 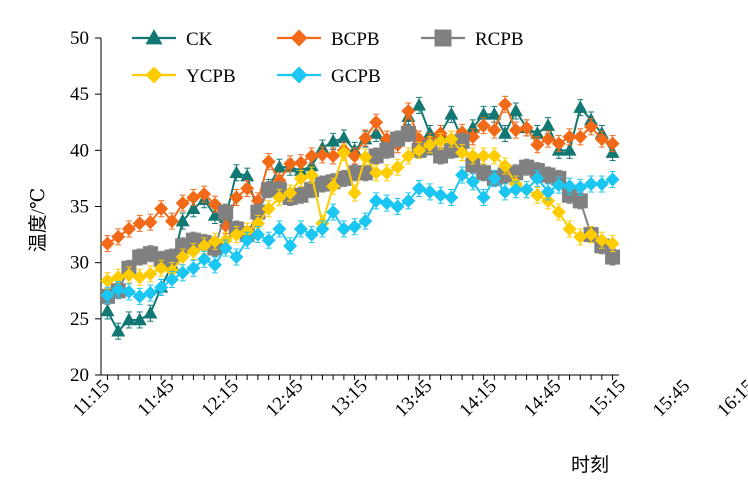 I want to click on legend-marker-gcpb, so click(x=299, y=75).